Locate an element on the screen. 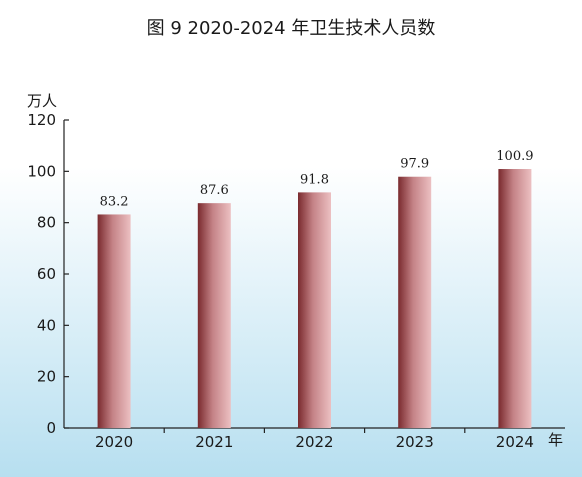  x-tick-label: 2020 is located at coordinates (114, 442).